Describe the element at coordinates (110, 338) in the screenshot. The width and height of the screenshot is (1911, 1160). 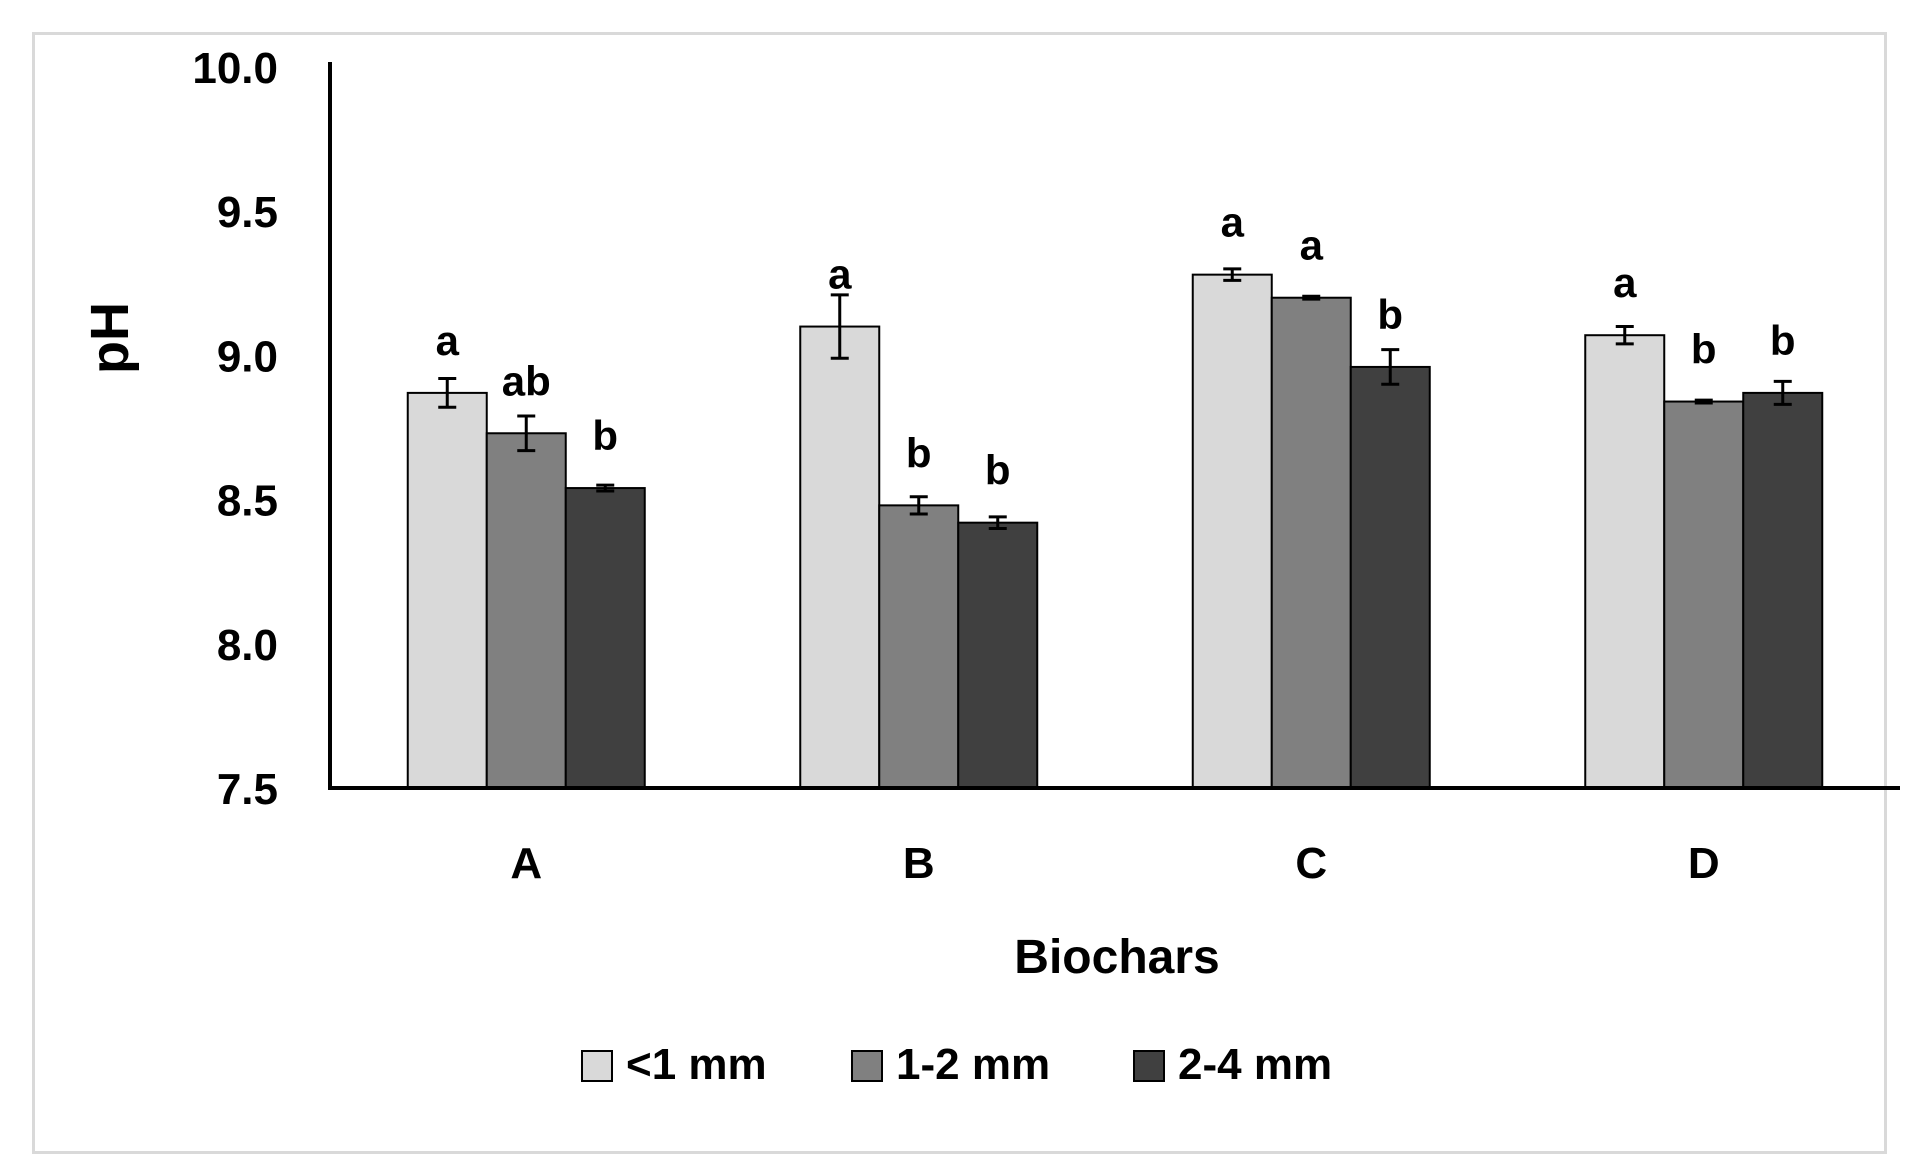
I see `y-axis-title: pH` at that location.